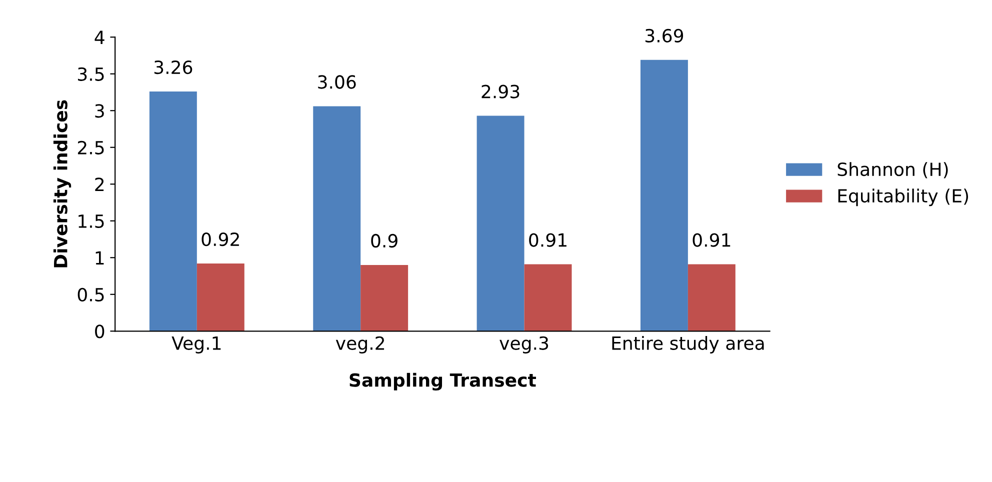  I want to click on data-label: 0.92, so click(220, 239).